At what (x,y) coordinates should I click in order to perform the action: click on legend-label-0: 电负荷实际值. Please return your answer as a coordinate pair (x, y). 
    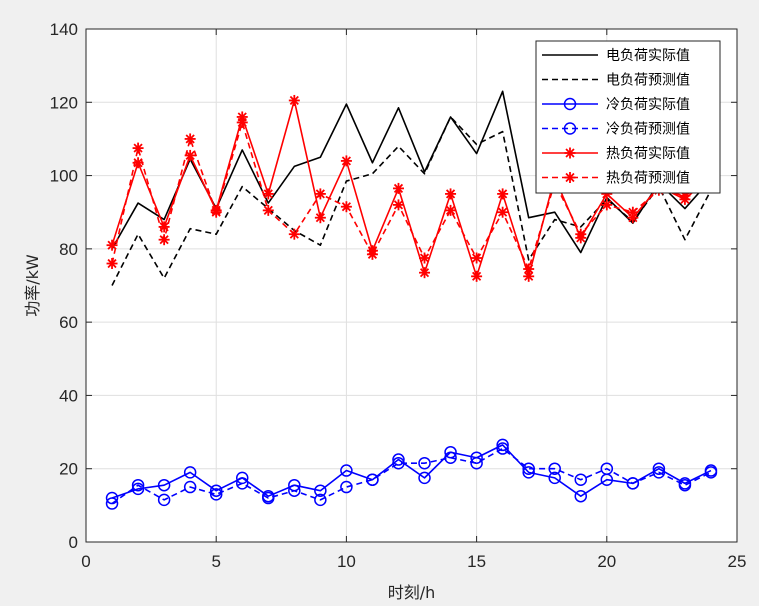
    Looking at the image, I should click on (648, 56).